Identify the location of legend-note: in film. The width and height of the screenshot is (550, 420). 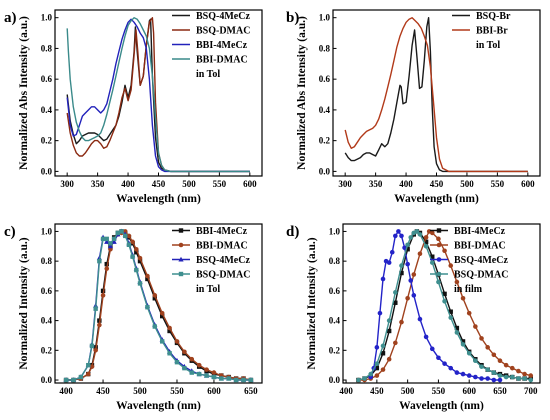
(468, 289).